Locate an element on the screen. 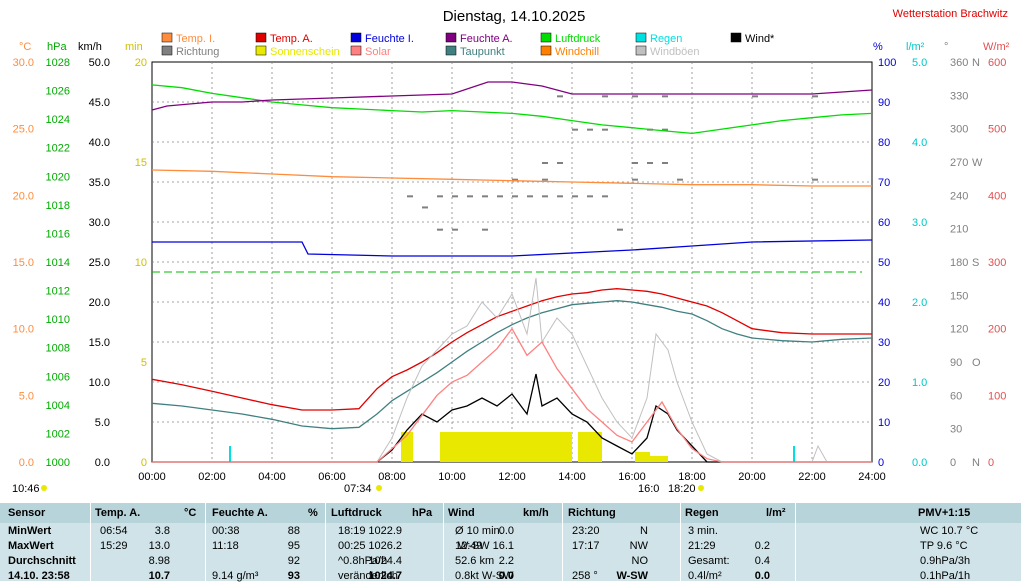 This screenshot has width=1021, height=582. feuchte-a-series-line is located at coordinates (512, 96).